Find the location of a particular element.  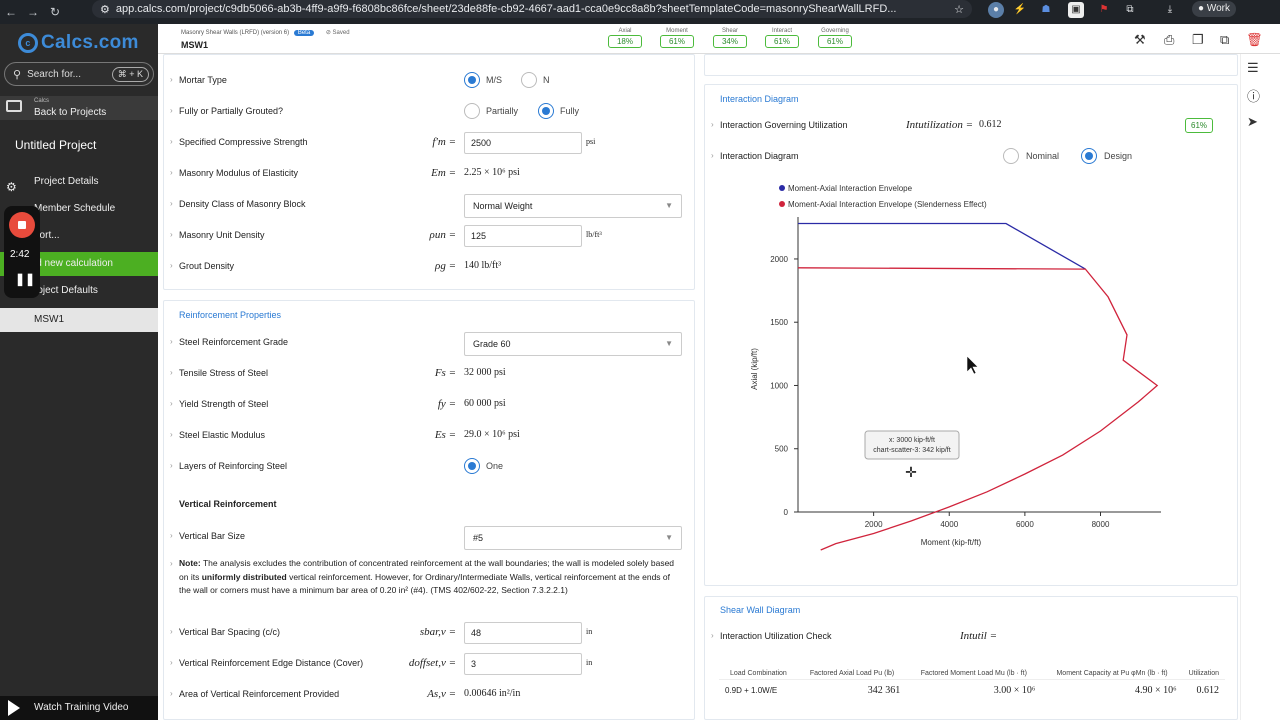

extension-icon: ⚑ is located at coordinates (1104, 9).